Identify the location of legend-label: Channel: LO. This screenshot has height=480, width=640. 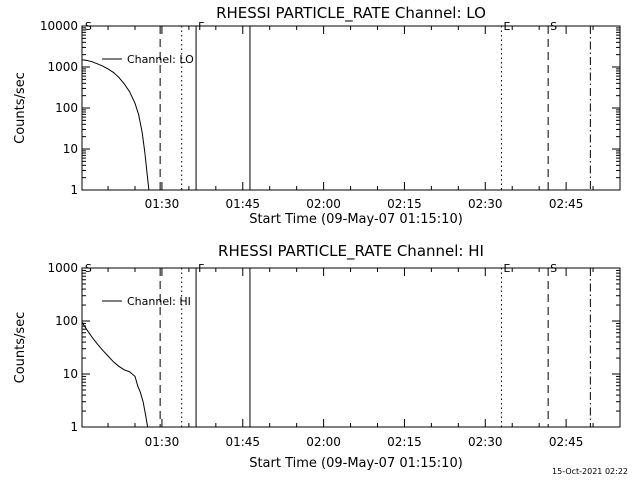
(160, 59).